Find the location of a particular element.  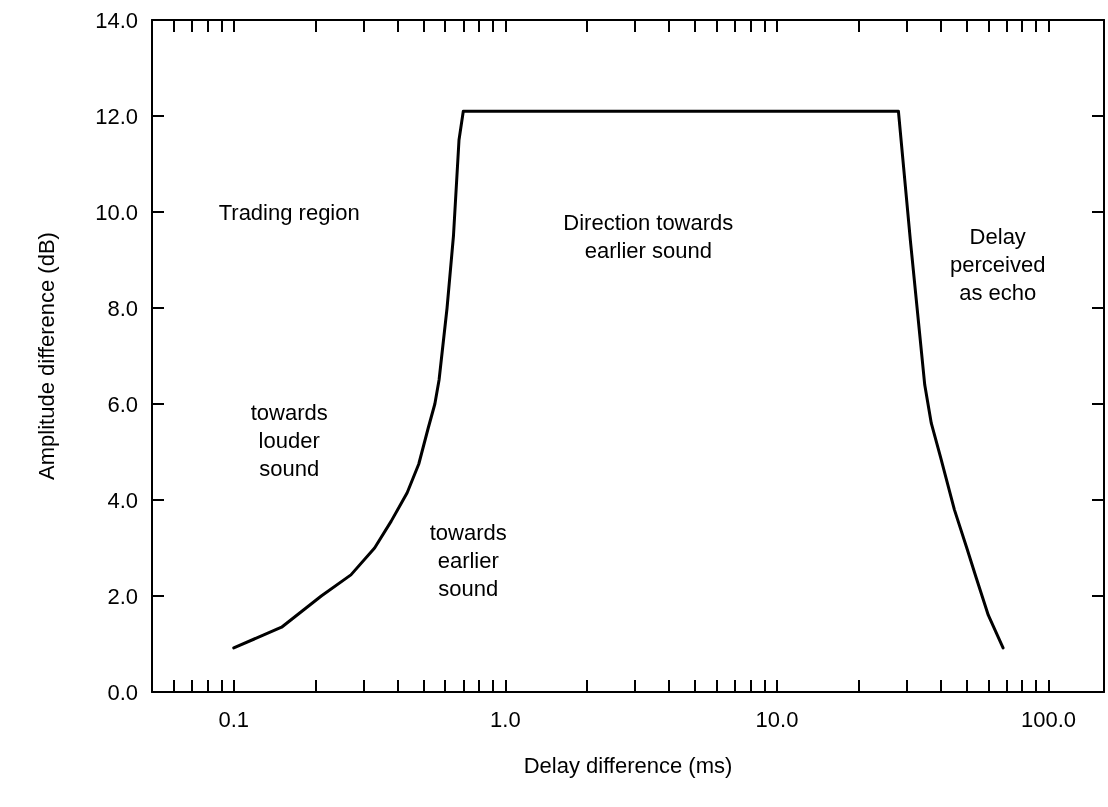

y-tick-label: 6.0 is located at coordinates (122, 404).